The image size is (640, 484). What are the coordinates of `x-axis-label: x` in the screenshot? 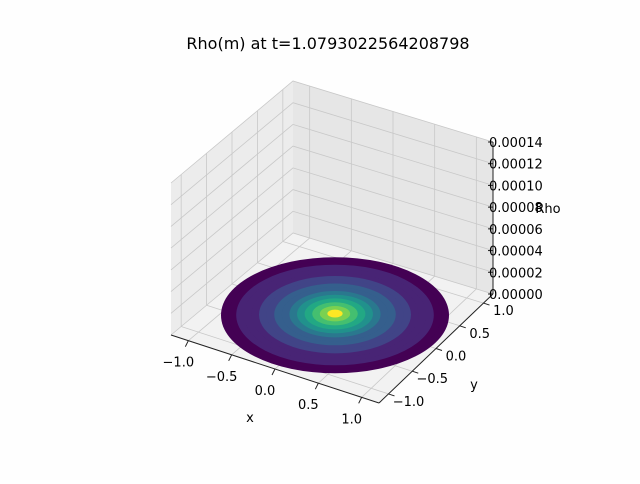 It's located at (250, 418).